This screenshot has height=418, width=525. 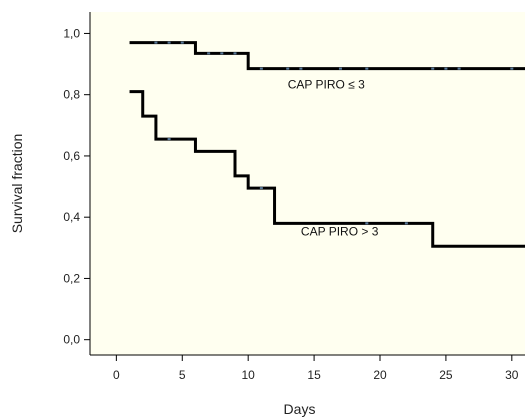 What do you see at coordinates (340, 232) in the screenshot?
I see `series-label-2: CAP PIRO > 3` at bounding box center [340, 232].